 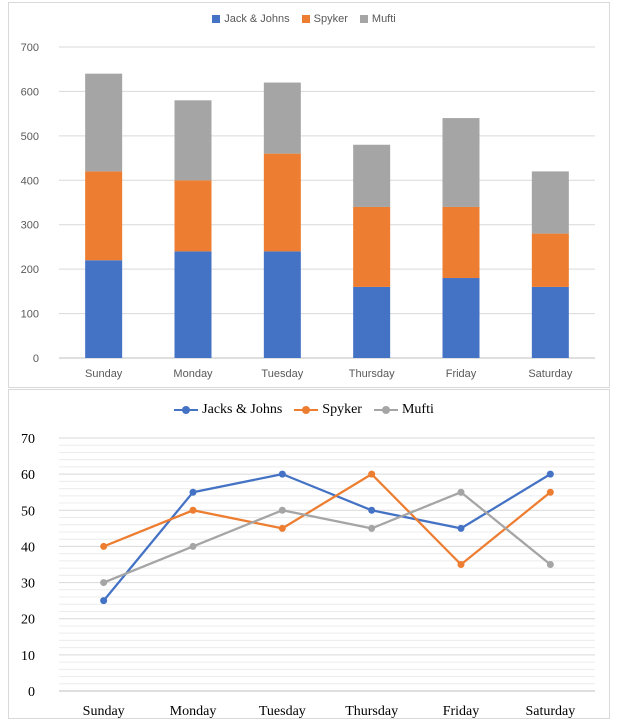 I want to click on bar-jack-johns-monday, so click(x=193, y=304).